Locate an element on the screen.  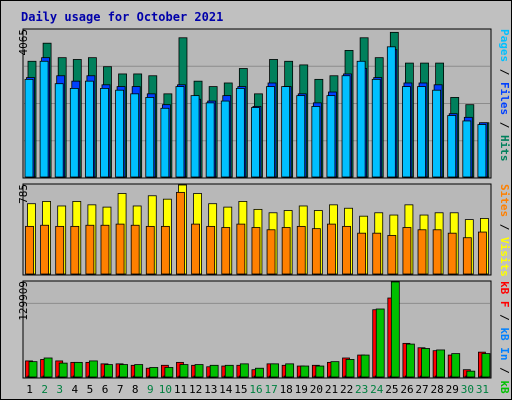
day-label: 14 is located at coordinates (226, 389).